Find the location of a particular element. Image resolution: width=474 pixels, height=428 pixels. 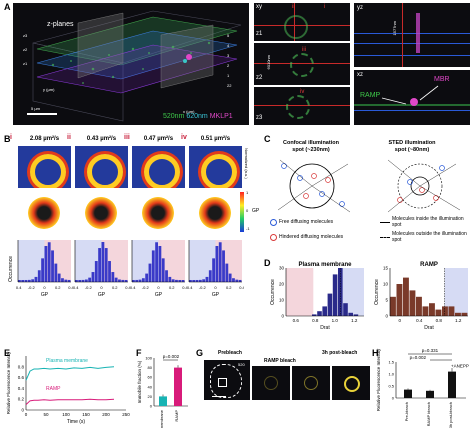

gp-ring is located at coordinates (215, 213).